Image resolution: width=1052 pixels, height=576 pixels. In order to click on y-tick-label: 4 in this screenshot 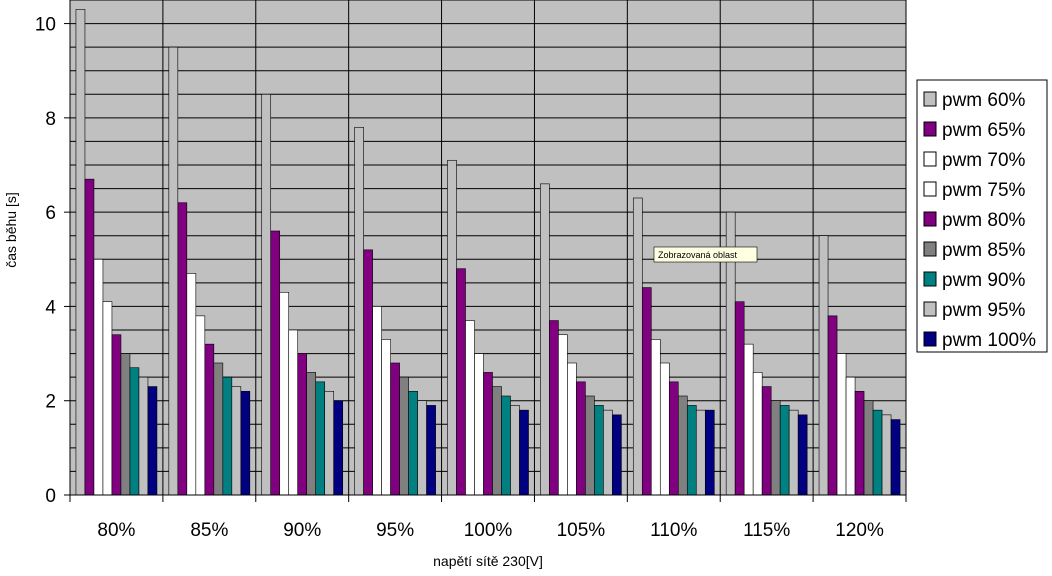, I will do `click(50, 307)`.